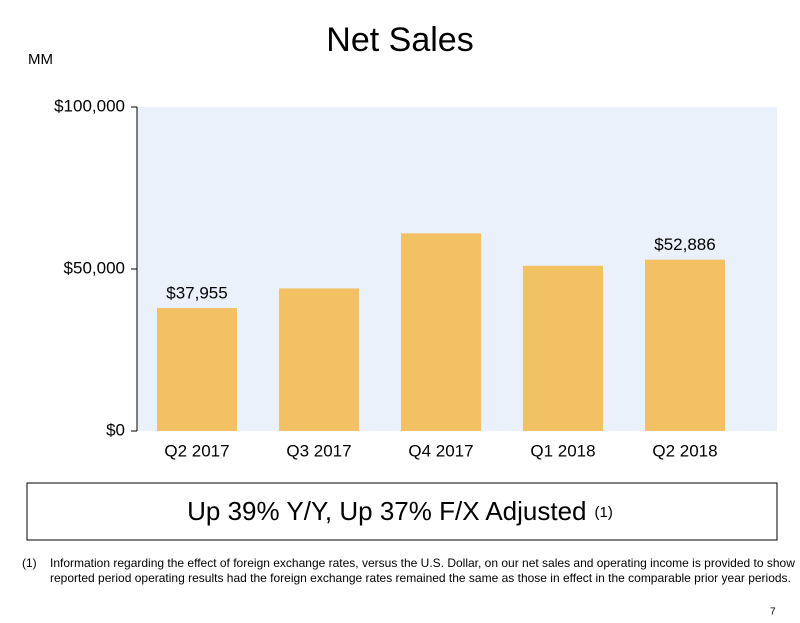  I want to click on footnote-marker: (1), so click(29, 563).